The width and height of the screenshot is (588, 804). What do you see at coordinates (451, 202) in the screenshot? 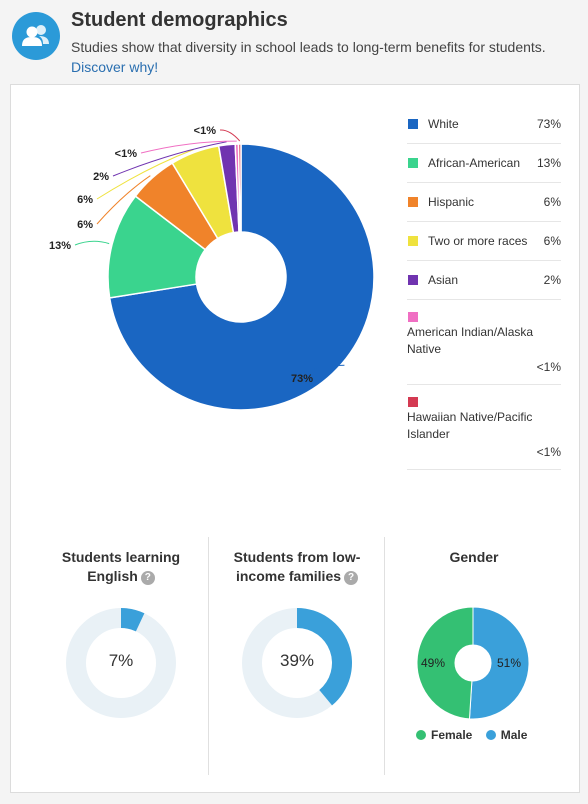
I see `legend-label: Hispanic` at bounding box center [451, 202].